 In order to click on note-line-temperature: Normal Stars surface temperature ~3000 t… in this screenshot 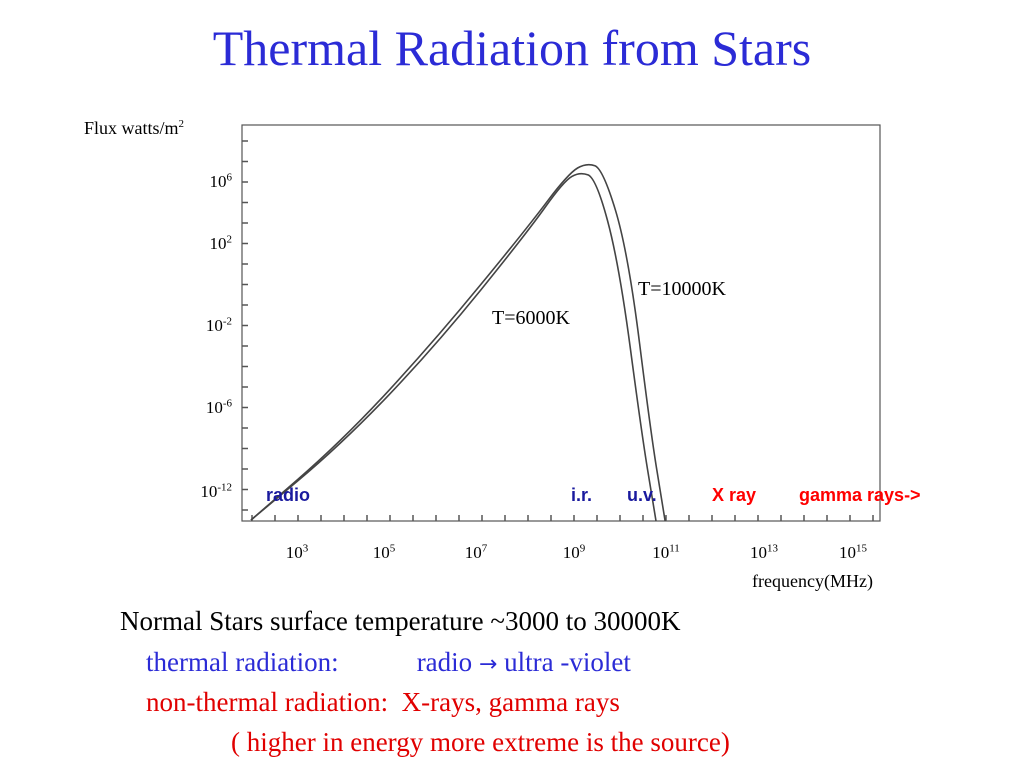, I will do `click(400, 621)`.